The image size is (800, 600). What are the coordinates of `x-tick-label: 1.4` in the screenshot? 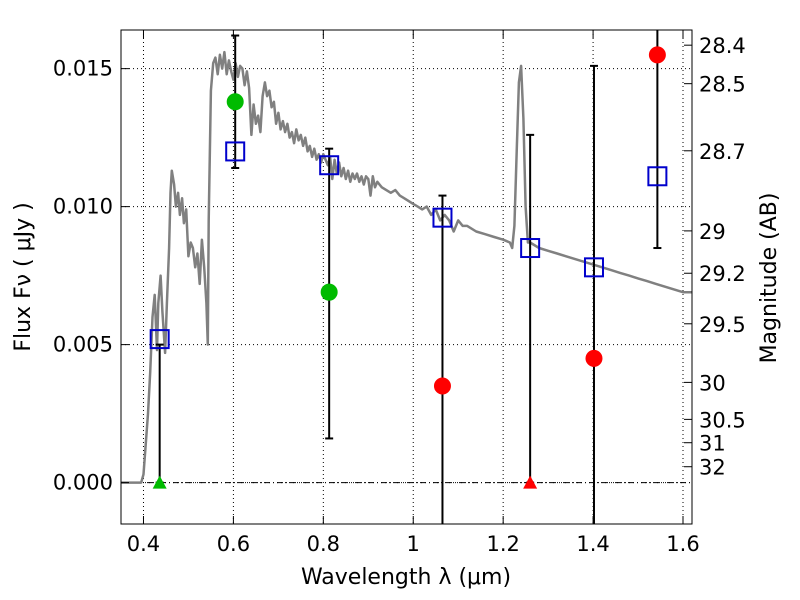 It's located at (592, 544).